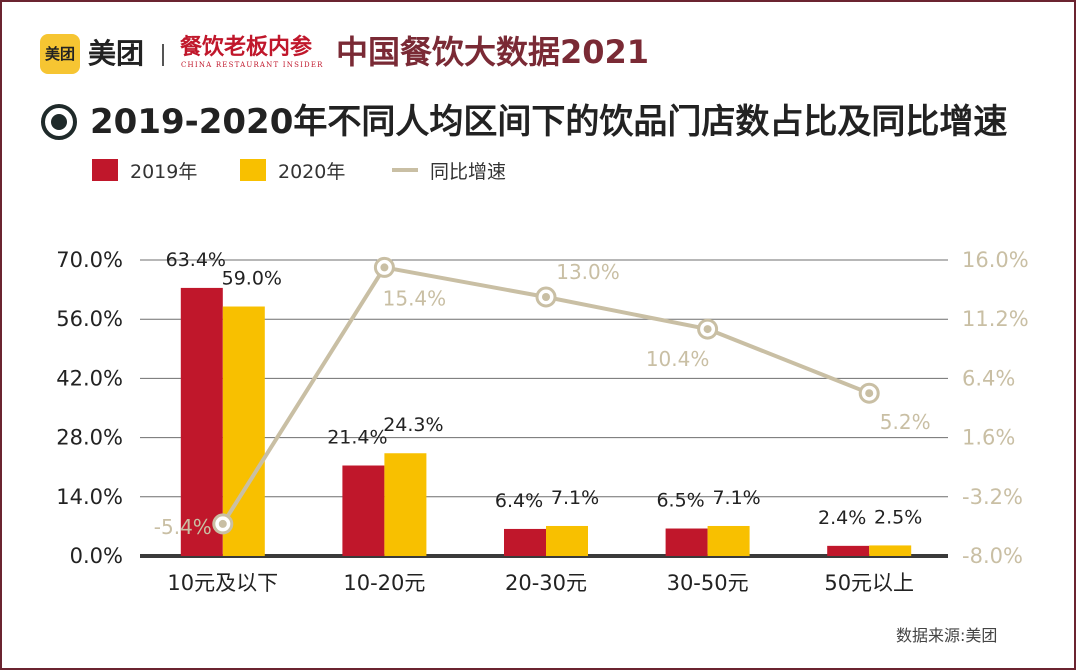 The image size is (1076, 670). Describe the element at coordinates (898, 517) in the screenshot. I see `data-label-2020: 2.5%` at that location.